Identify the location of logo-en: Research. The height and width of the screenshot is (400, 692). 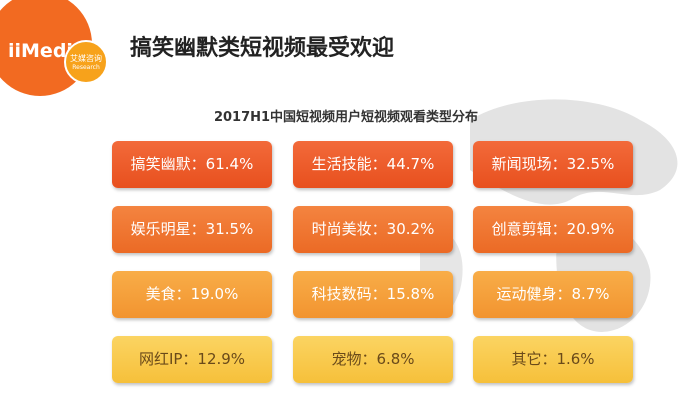
(86, 67).